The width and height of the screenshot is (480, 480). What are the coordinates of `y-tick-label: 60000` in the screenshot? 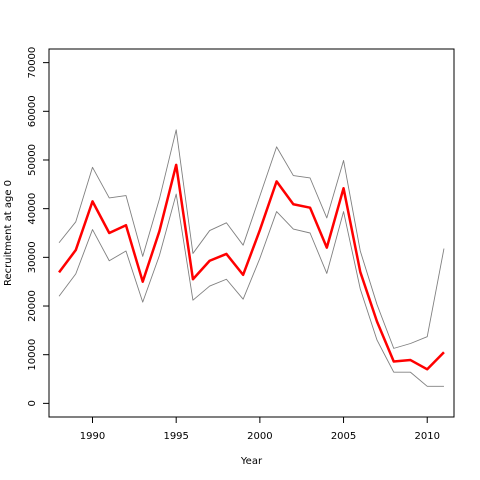 It's located at (32, 111).